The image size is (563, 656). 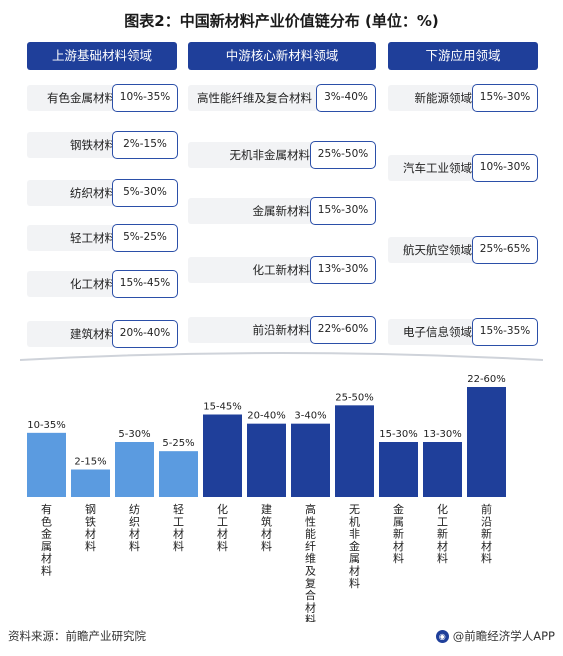 What do you see at coordinates (252, 155) in the screenshot?
I see `midstream-item-label: 无机非金属材料` at bounding box center [252, 155].